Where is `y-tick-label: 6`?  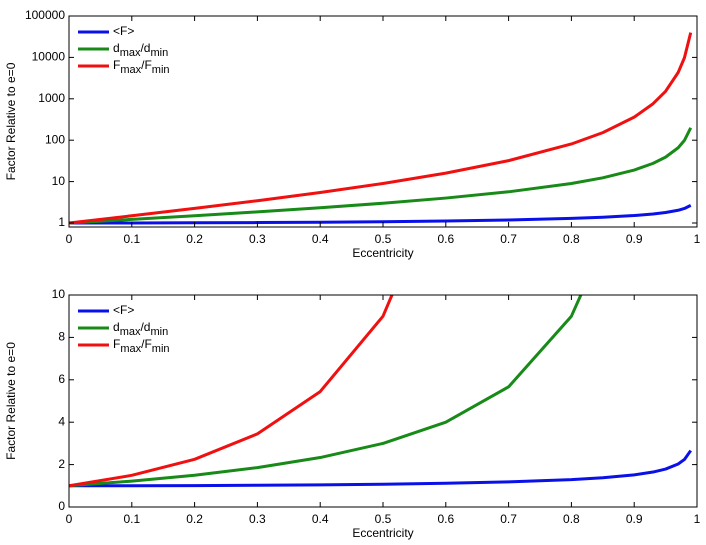 y-tick-label: 6 is located at coordinates (61, 379).